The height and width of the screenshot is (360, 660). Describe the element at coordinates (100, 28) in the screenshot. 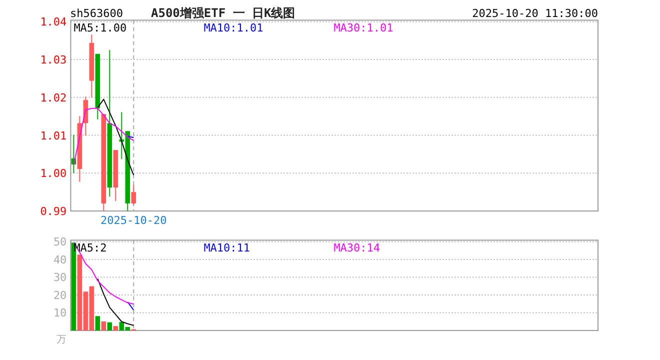

I see `text: MA5:1.00` at that location.